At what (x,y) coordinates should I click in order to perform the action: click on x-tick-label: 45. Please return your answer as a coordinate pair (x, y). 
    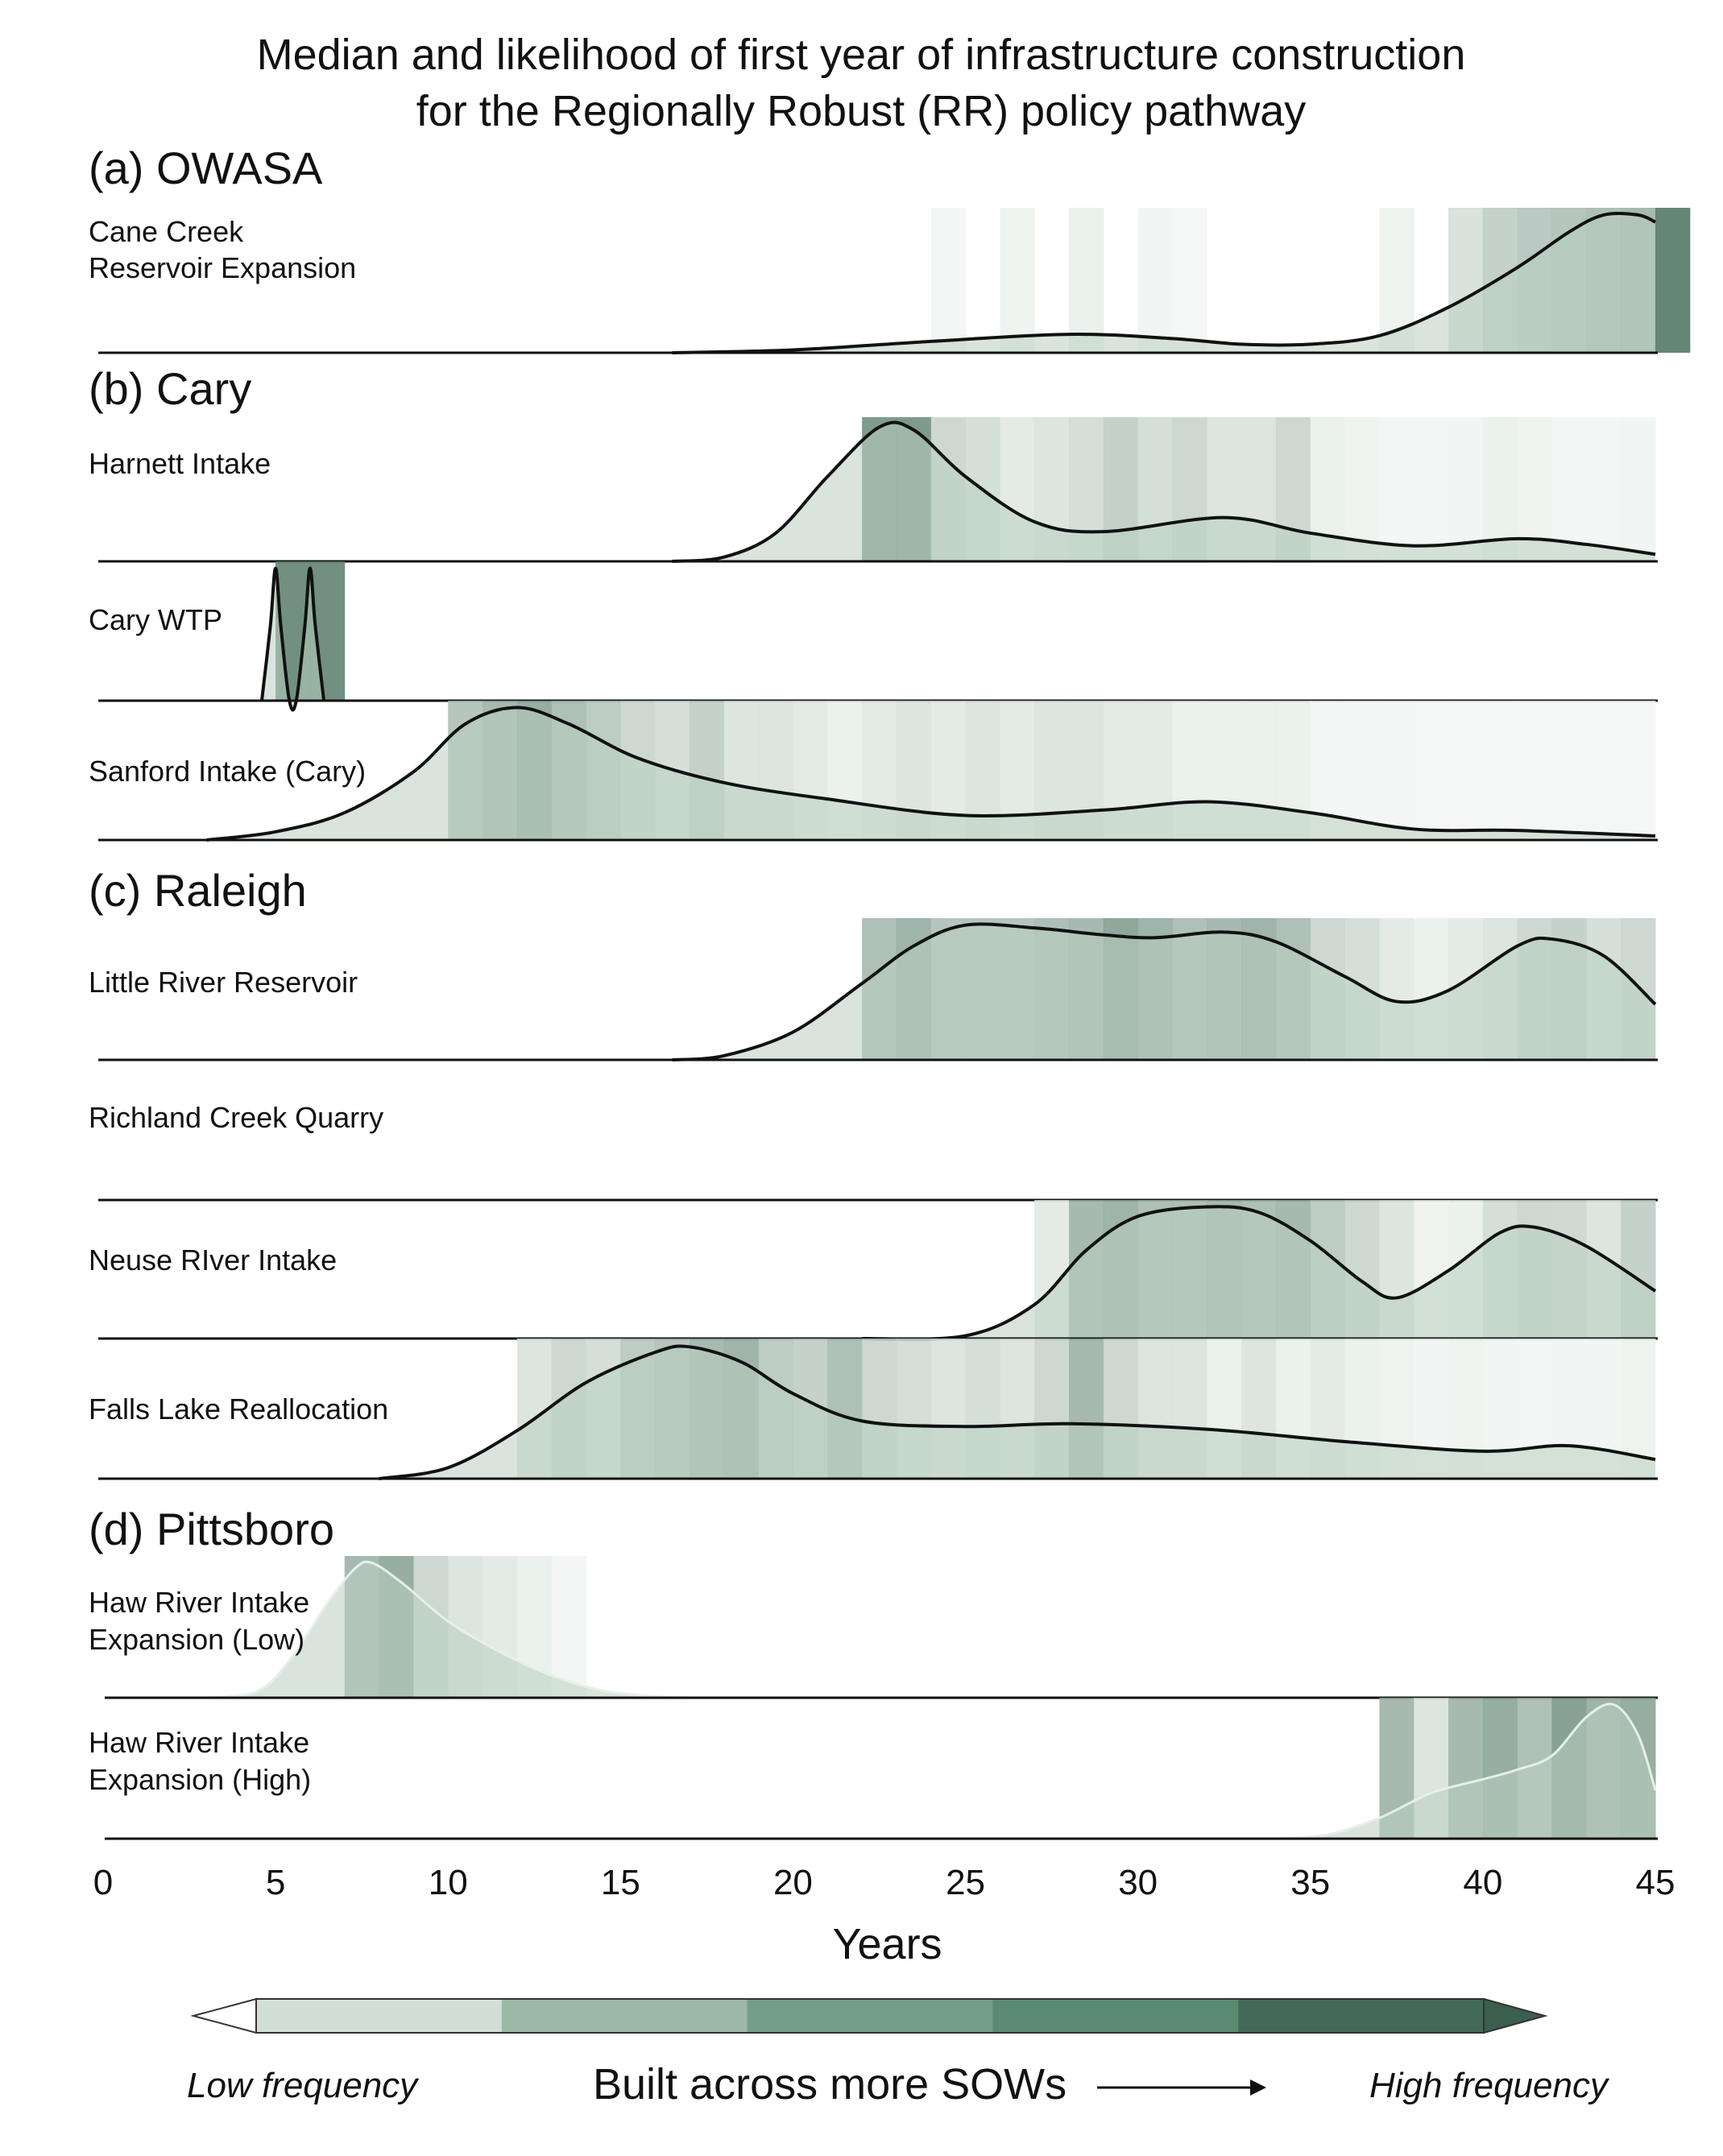
    Looking at the image, I should click on (1656, 1882).